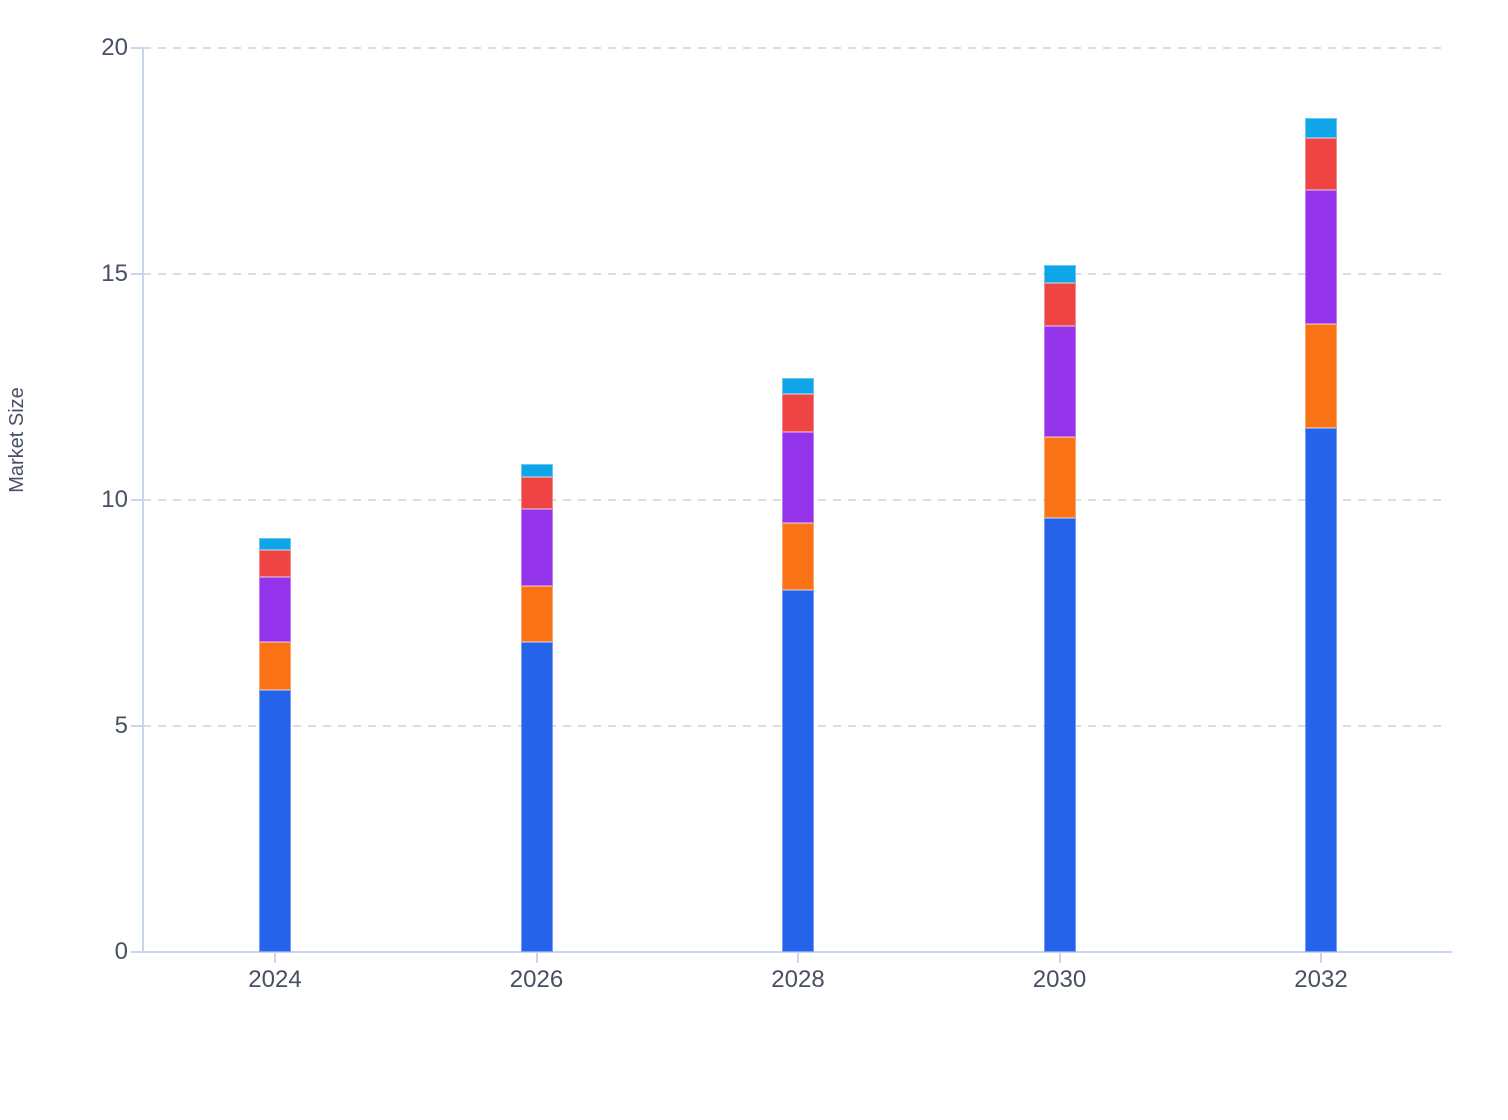  I want to click on y-axis-line, so click(143, 500).